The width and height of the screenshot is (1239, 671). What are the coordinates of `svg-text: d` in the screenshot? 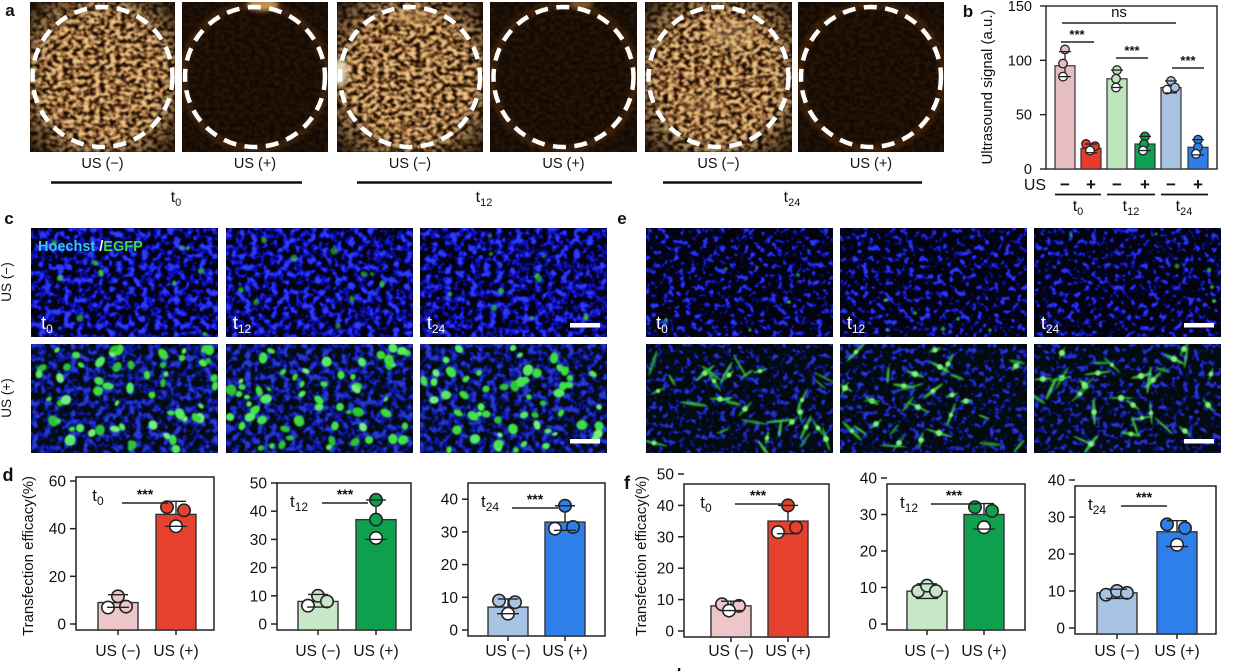 It's located at (8, 475).